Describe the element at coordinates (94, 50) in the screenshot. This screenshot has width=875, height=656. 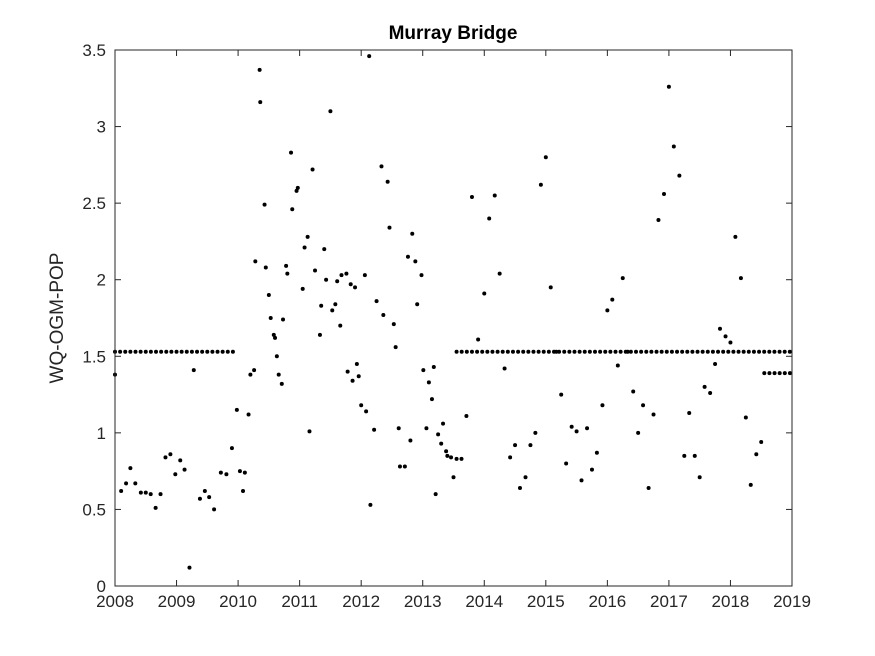
I see `y-tick-label: 3.5` at that location.